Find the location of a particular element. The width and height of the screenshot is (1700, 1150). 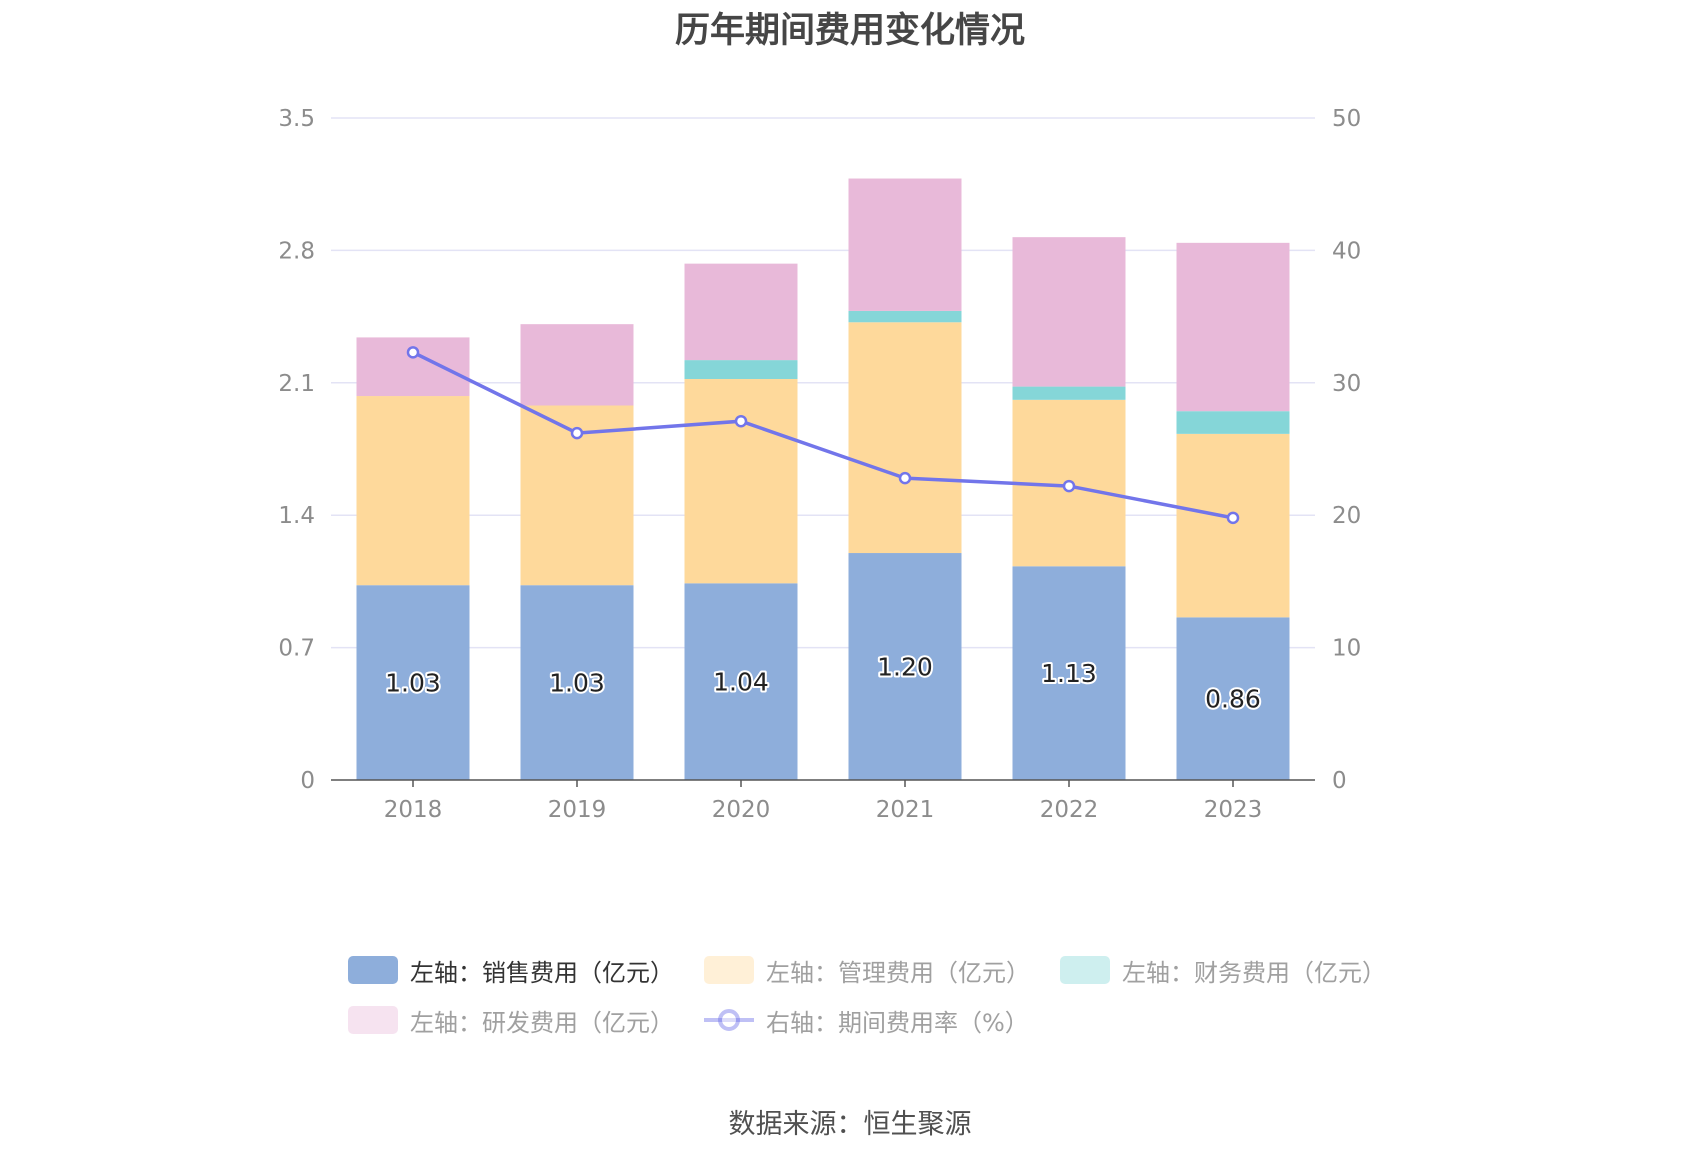

bar-data-label: 1.20 is located at coordinates (905, 667).